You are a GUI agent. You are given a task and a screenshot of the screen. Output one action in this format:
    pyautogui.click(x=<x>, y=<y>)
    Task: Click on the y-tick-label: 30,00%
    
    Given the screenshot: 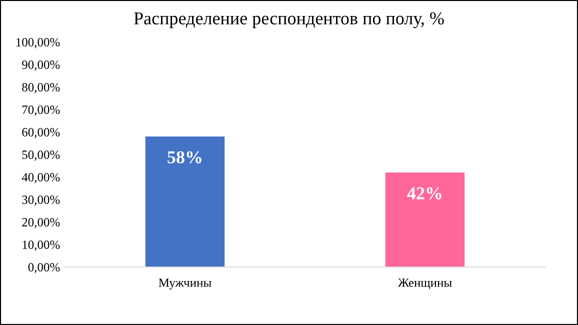 What is the action you would take?
    pyautogui.click(x=41, y=201)
    